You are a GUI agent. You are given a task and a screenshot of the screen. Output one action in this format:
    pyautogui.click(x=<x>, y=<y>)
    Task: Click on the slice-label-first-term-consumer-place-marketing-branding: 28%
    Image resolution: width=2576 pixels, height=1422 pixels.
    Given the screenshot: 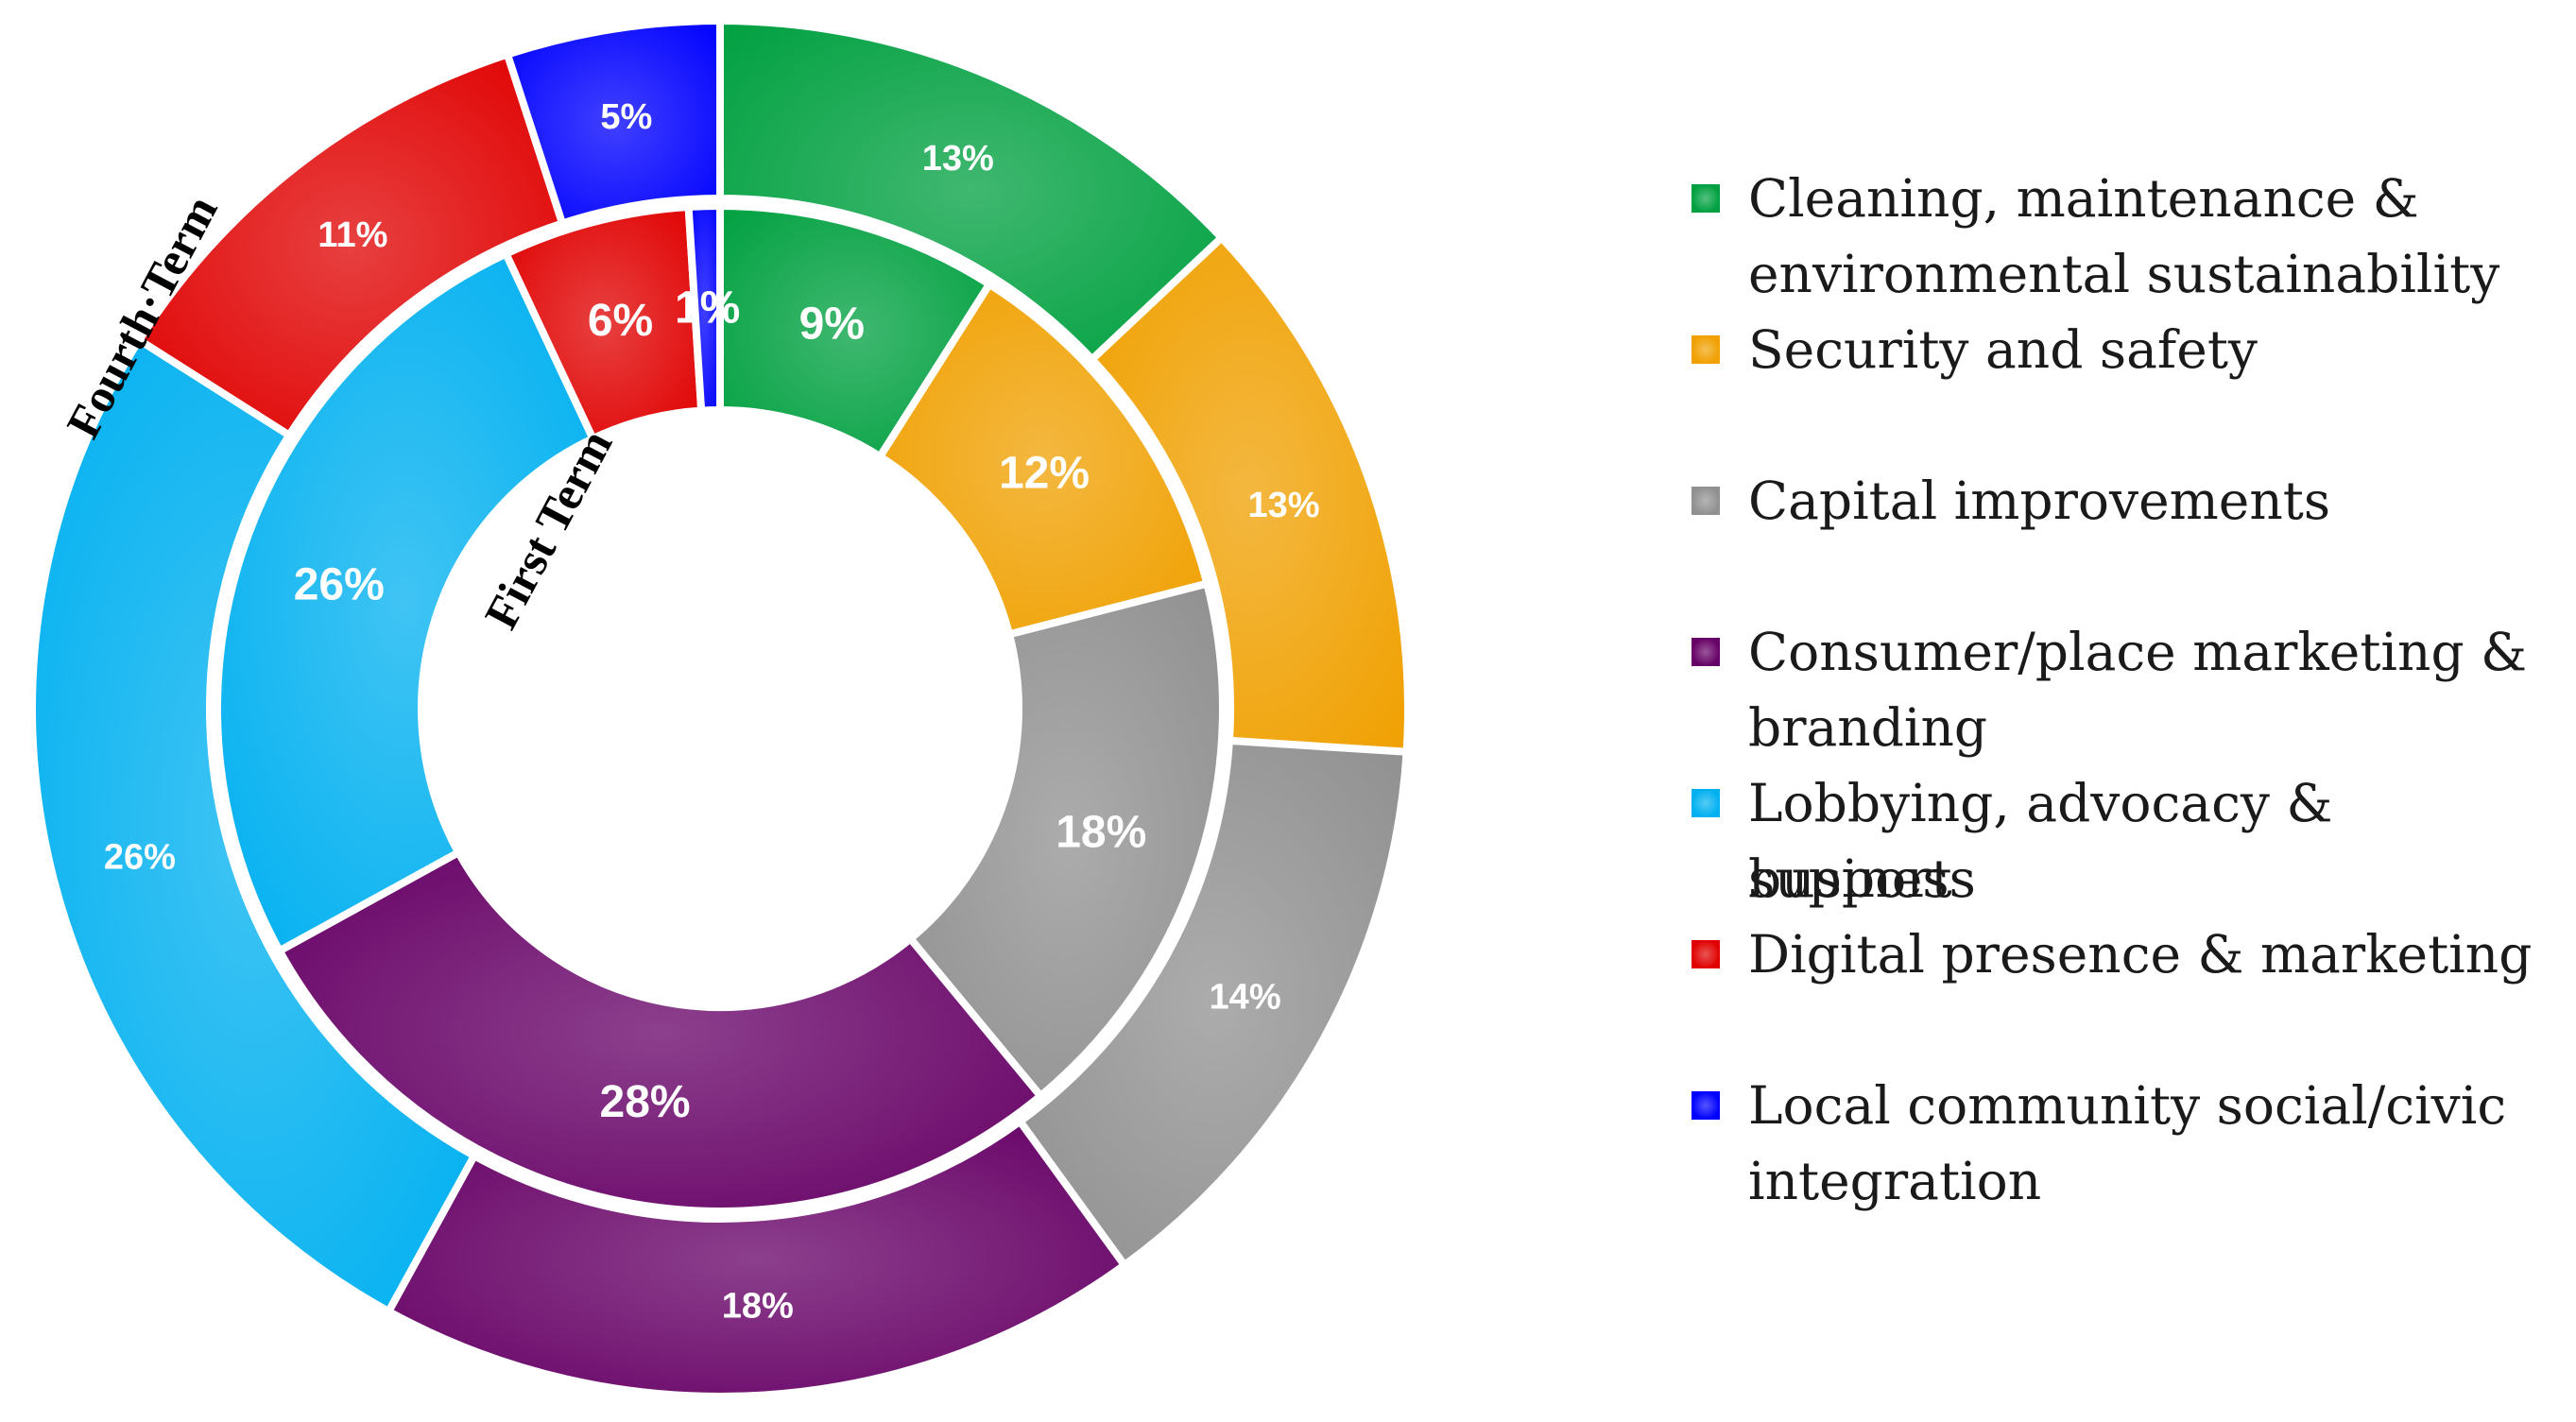 What is the action you would take?
    pyautogui.click(x=645, y=1102)
    